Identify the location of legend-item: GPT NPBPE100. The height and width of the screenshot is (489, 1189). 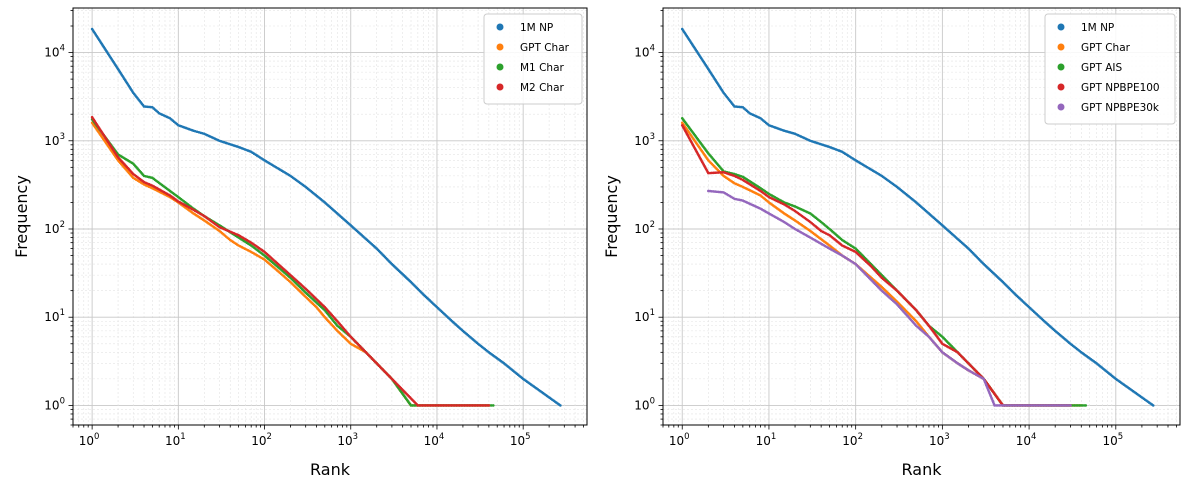
(1108, 88).